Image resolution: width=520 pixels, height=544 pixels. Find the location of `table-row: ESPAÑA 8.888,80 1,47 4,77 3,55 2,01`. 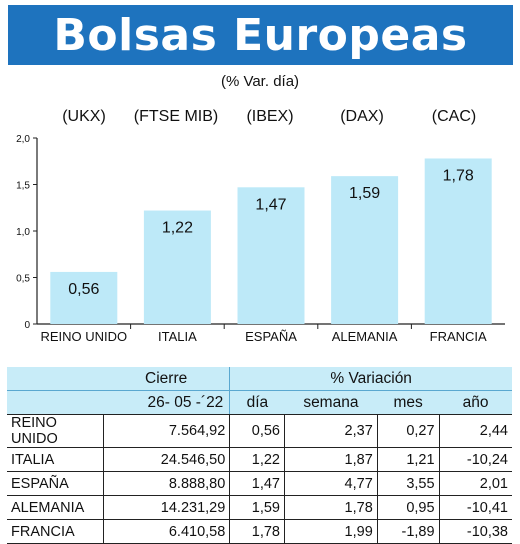

table-row: ESPAÑA 8.888,80 1,47 4,77 3,55 2,01 is located at coordinates (259, 483).